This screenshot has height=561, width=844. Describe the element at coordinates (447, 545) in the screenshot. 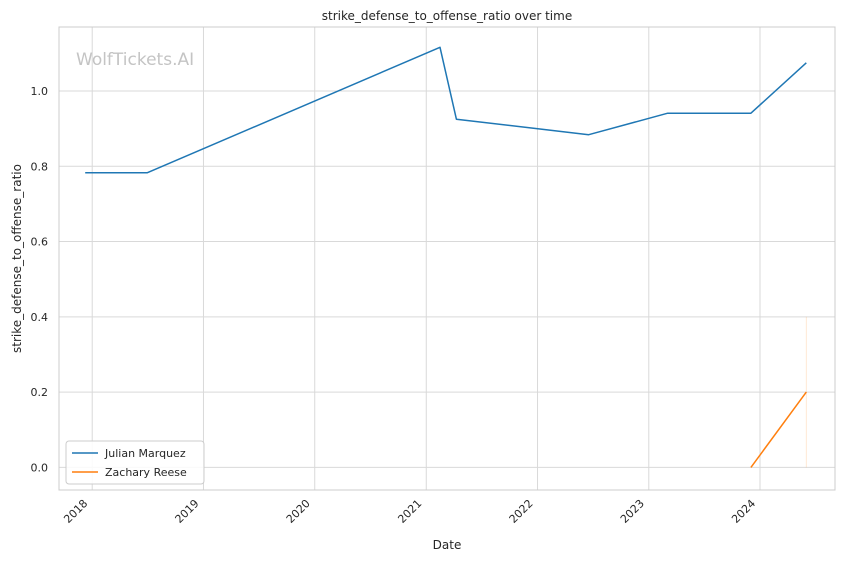

I see `x-axis-label: Date` at that location.